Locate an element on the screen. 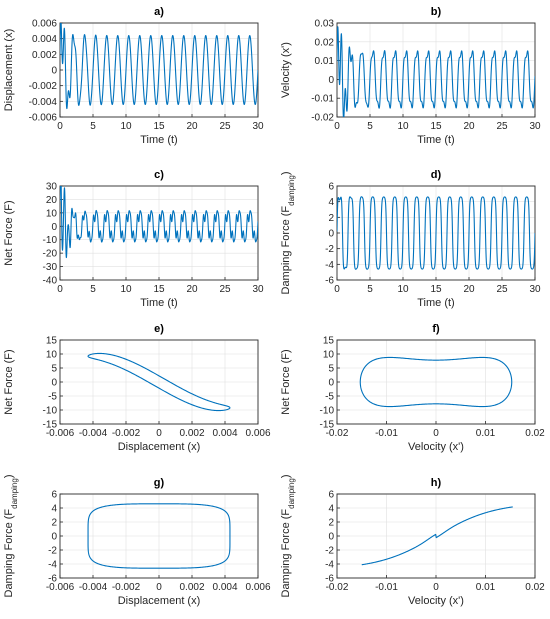 The width and height of the screenshot is (550, 619). x-tick-label: 0.01 is located at coordinates (486, 587).